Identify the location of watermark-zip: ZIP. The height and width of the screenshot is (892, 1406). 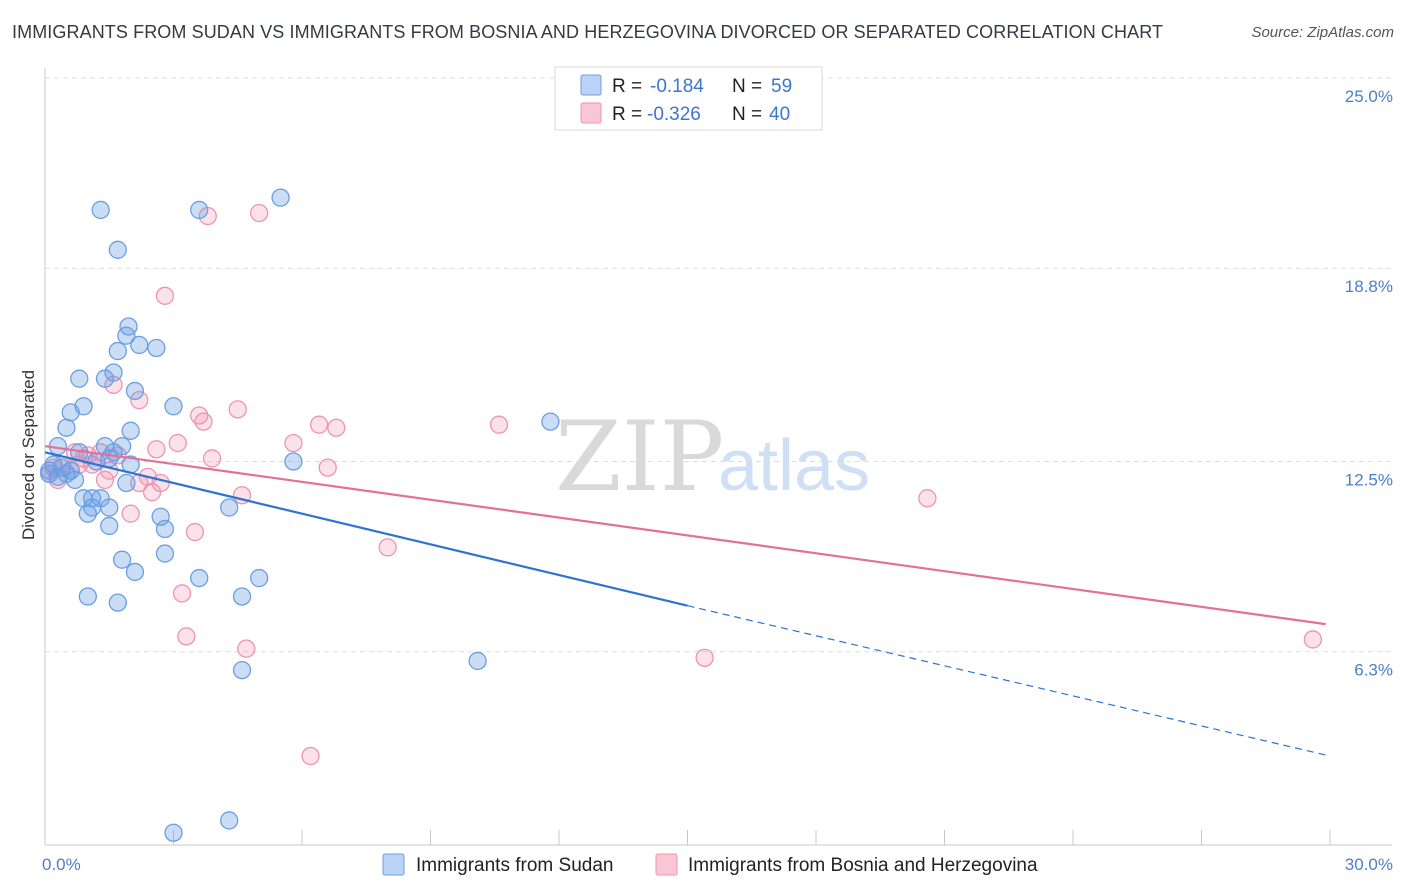
(639, 457).